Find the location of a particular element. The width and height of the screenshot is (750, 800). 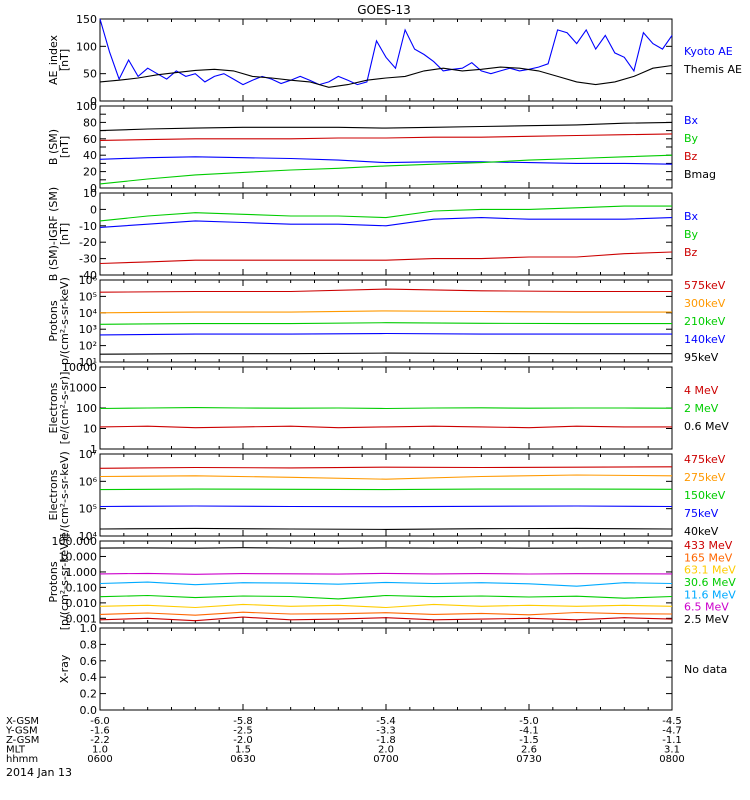

y-tick-label: 60 is located at coordinates (90, 139).